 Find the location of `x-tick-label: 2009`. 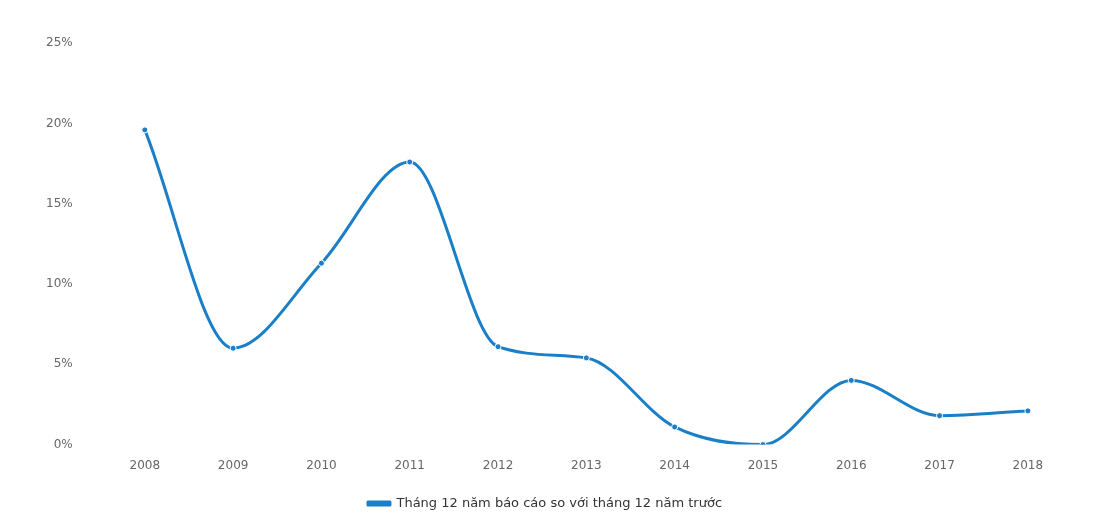

x-tick-label: 2009 is located at coordinates (233, 464).